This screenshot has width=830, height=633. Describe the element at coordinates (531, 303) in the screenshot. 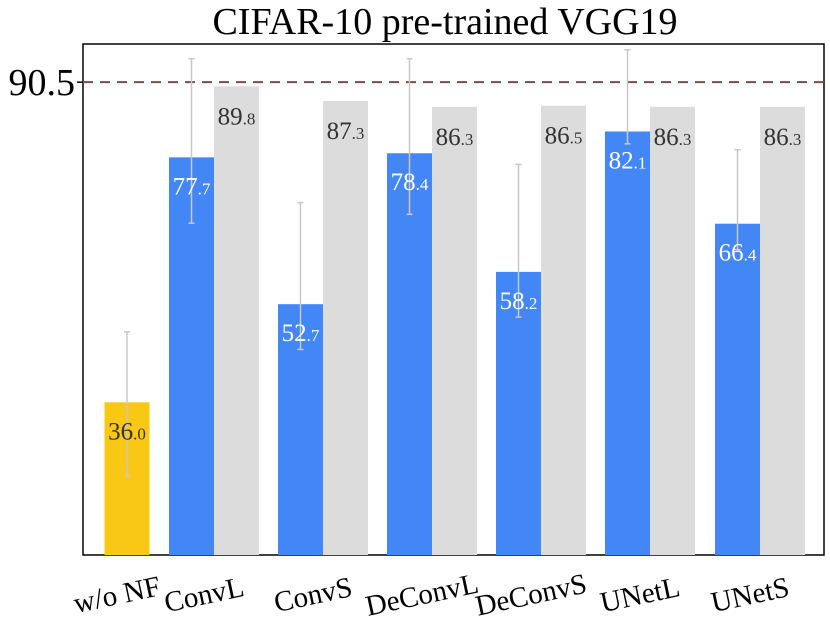

I see `data-label-primary-dec: .2` at that location.